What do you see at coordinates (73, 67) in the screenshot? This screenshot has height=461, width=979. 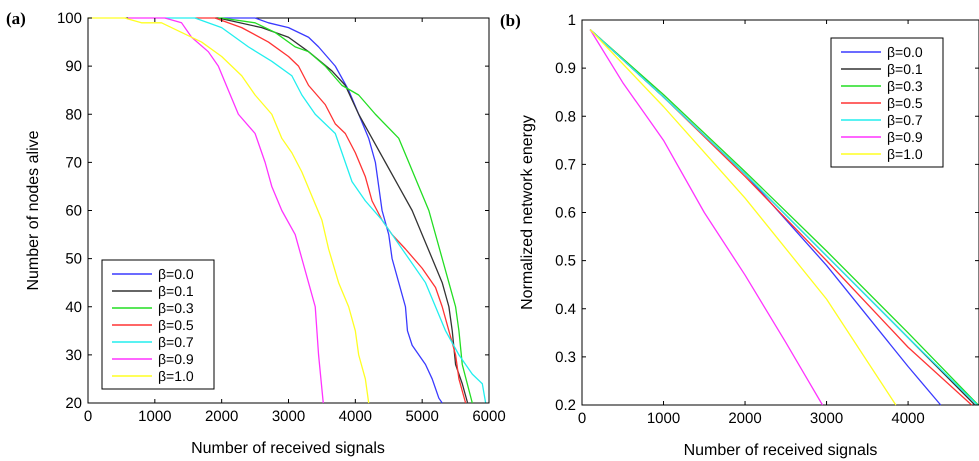 I see `y-tick-label: 90` at bounding box center [73, 67].